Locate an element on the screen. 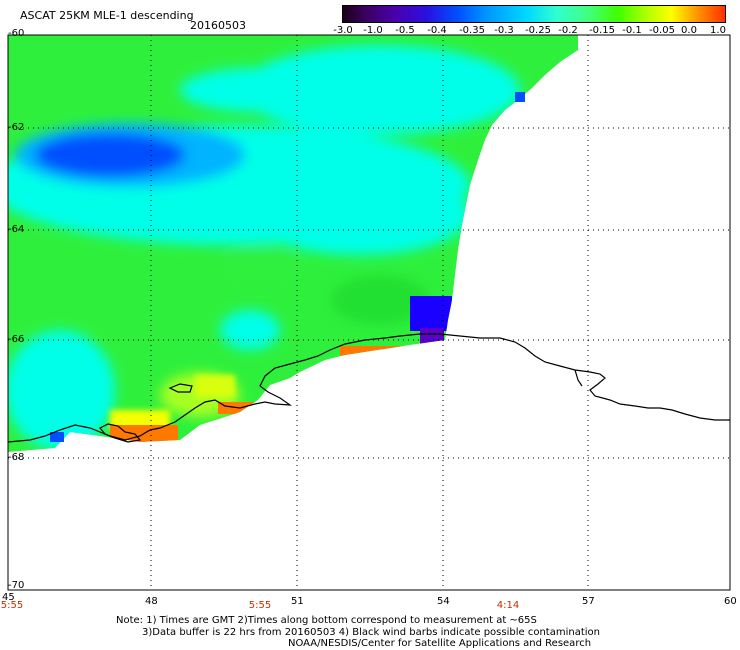 The height and width of the screenshot is (650, 740). time-label: 4:14 is located at coordinates (508, 605).